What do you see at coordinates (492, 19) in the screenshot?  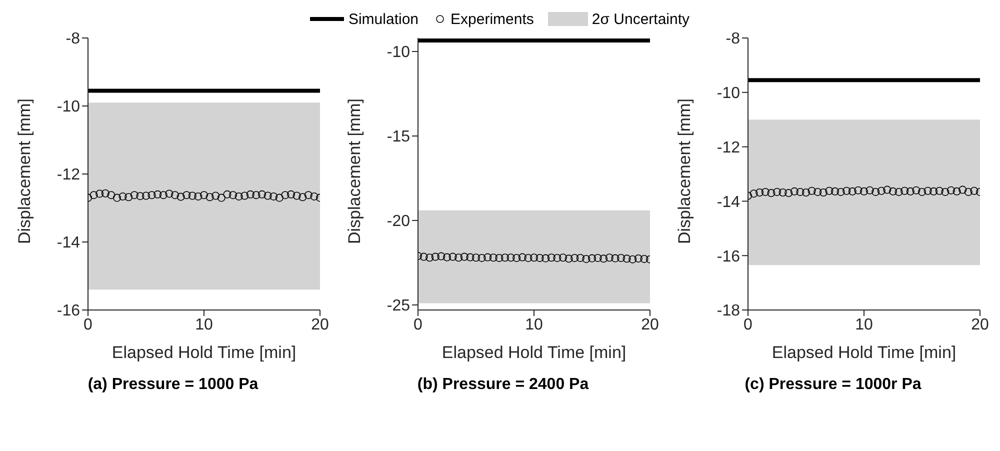 I see `legend-label: Experiments` at bounding box center [492, 19].